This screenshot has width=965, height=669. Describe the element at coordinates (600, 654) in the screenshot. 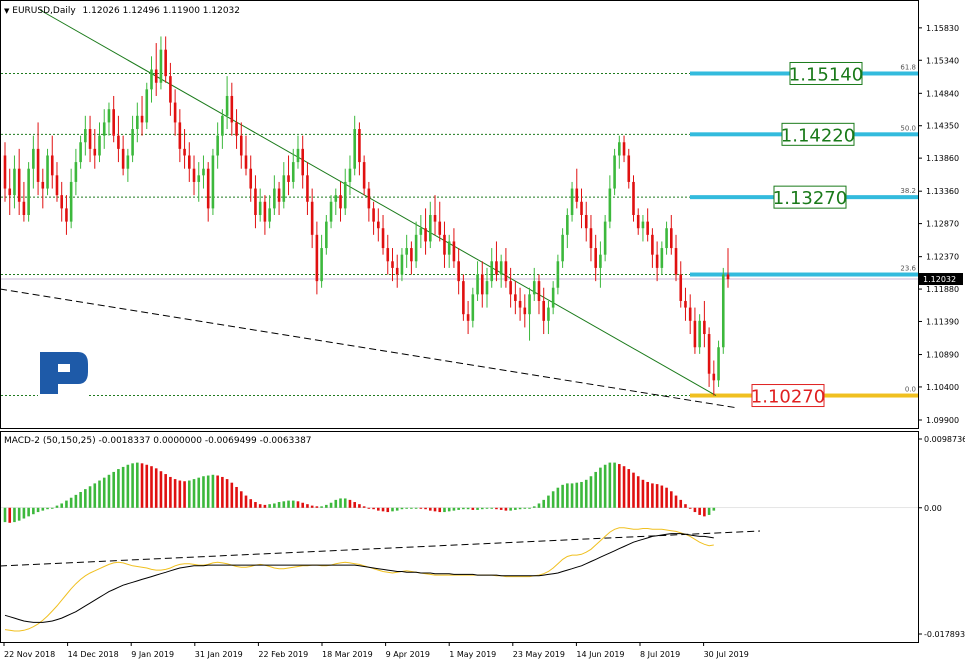

I see `date-tick-label: 14 Jun 2019` at that location.